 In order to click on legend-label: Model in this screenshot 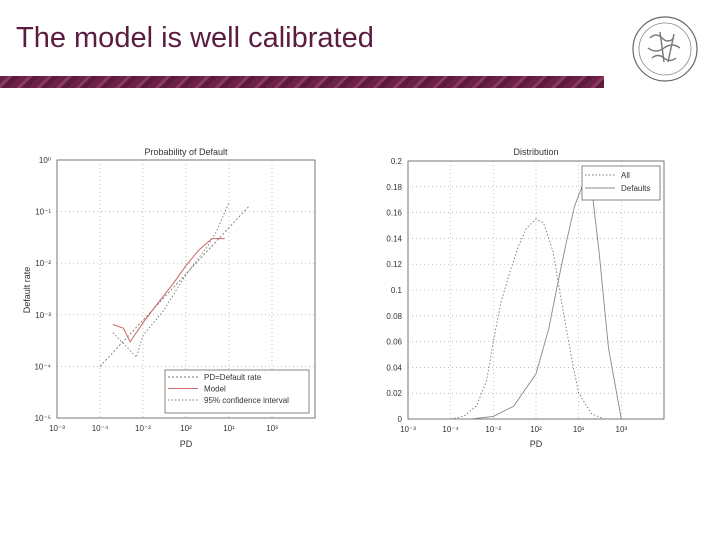, I will do `click(215, 389)`.